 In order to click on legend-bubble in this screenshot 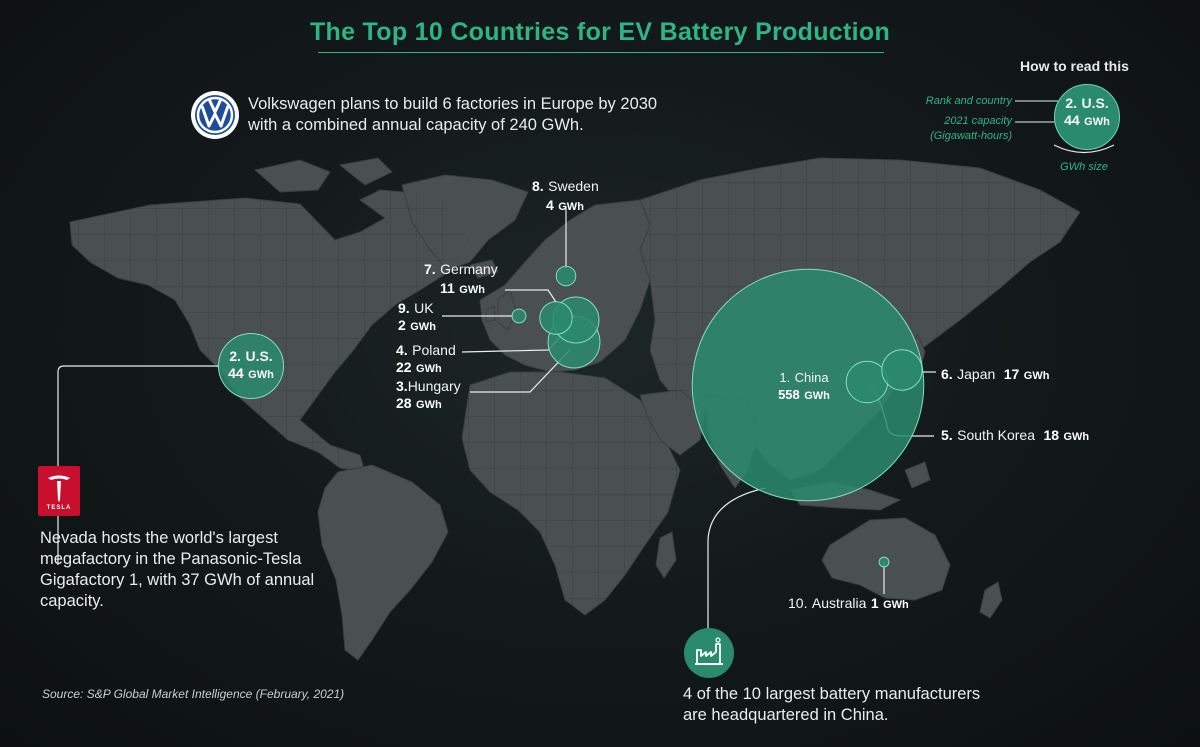, I will do `click(1087, 117)`.